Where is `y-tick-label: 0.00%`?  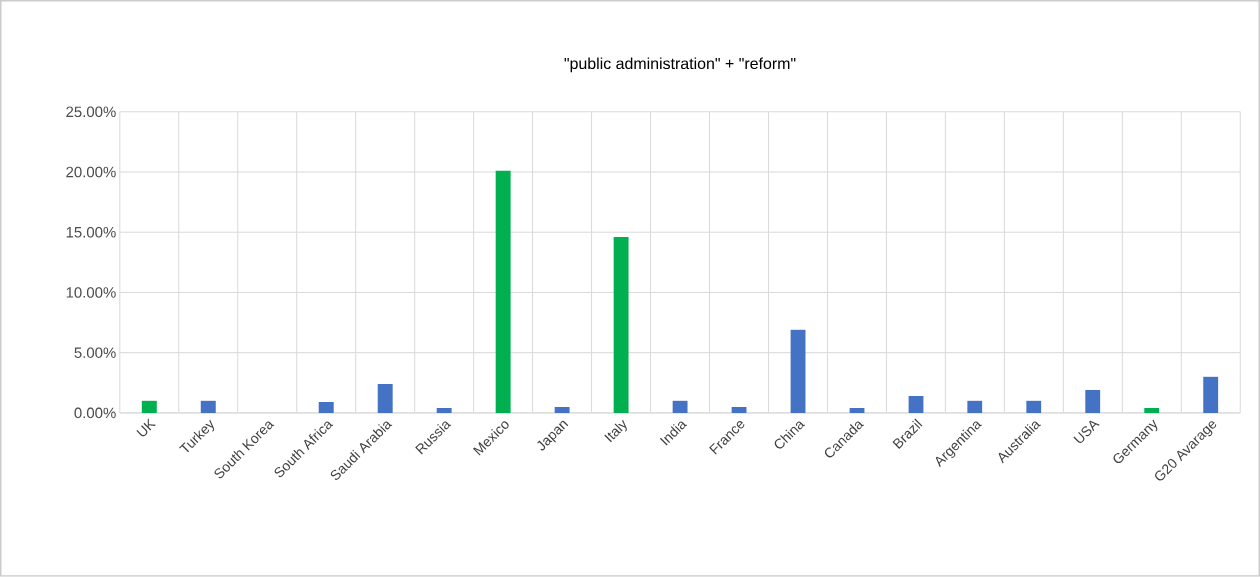
y-tick-label: 0.00% is located at coordinates (95, 413).